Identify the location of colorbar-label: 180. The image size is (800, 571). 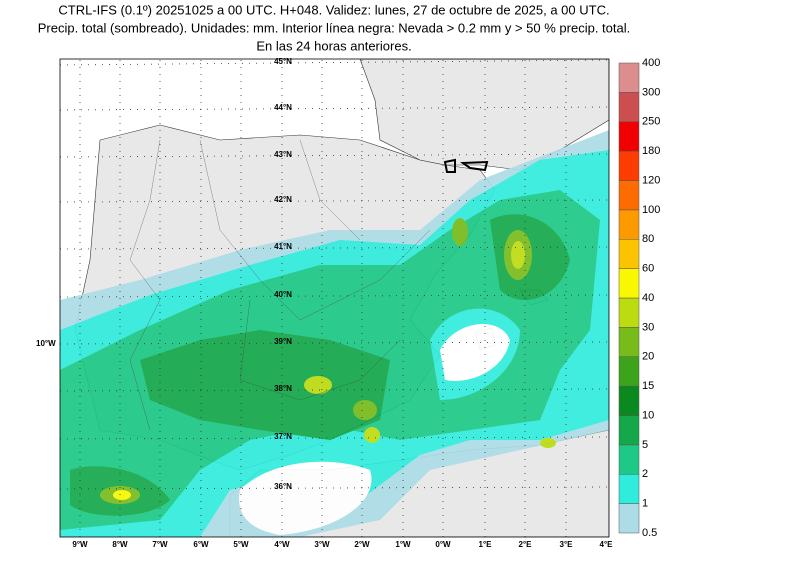
(651, 151).